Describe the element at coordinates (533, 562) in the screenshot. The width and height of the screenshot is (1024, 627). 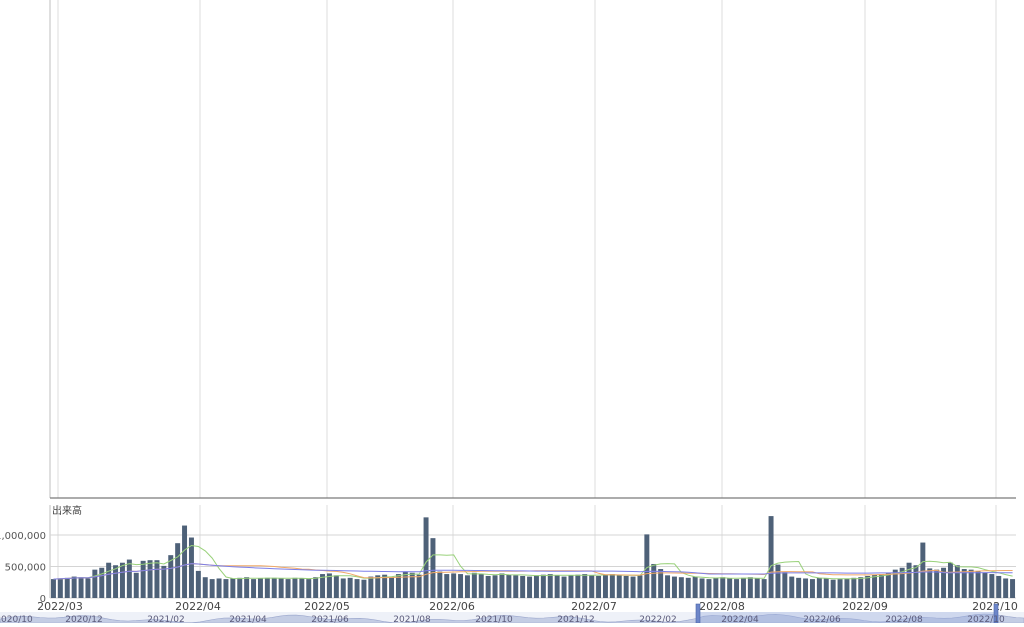
I see `volume-moving-averages` at that location.